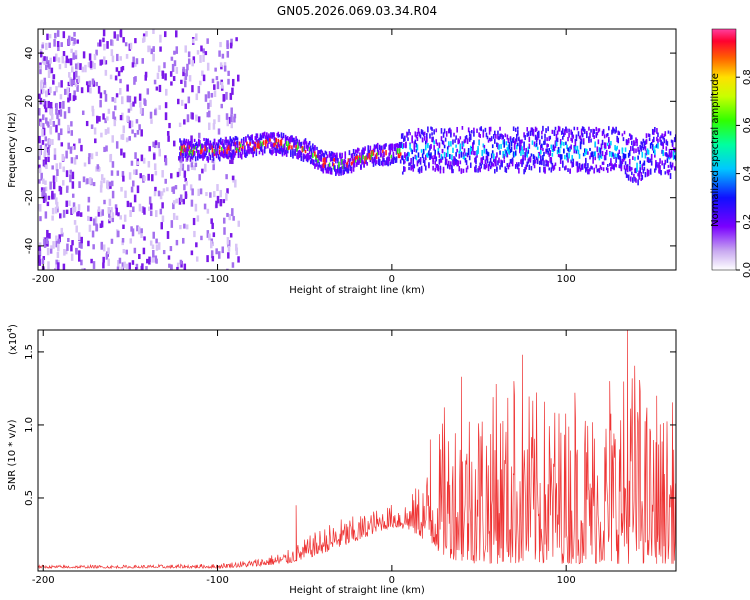  What do you see at coordinates (746, 270) in the screenshot?
I see `colorbar-tick-label: 0.0` at bounding box center [746, 270].